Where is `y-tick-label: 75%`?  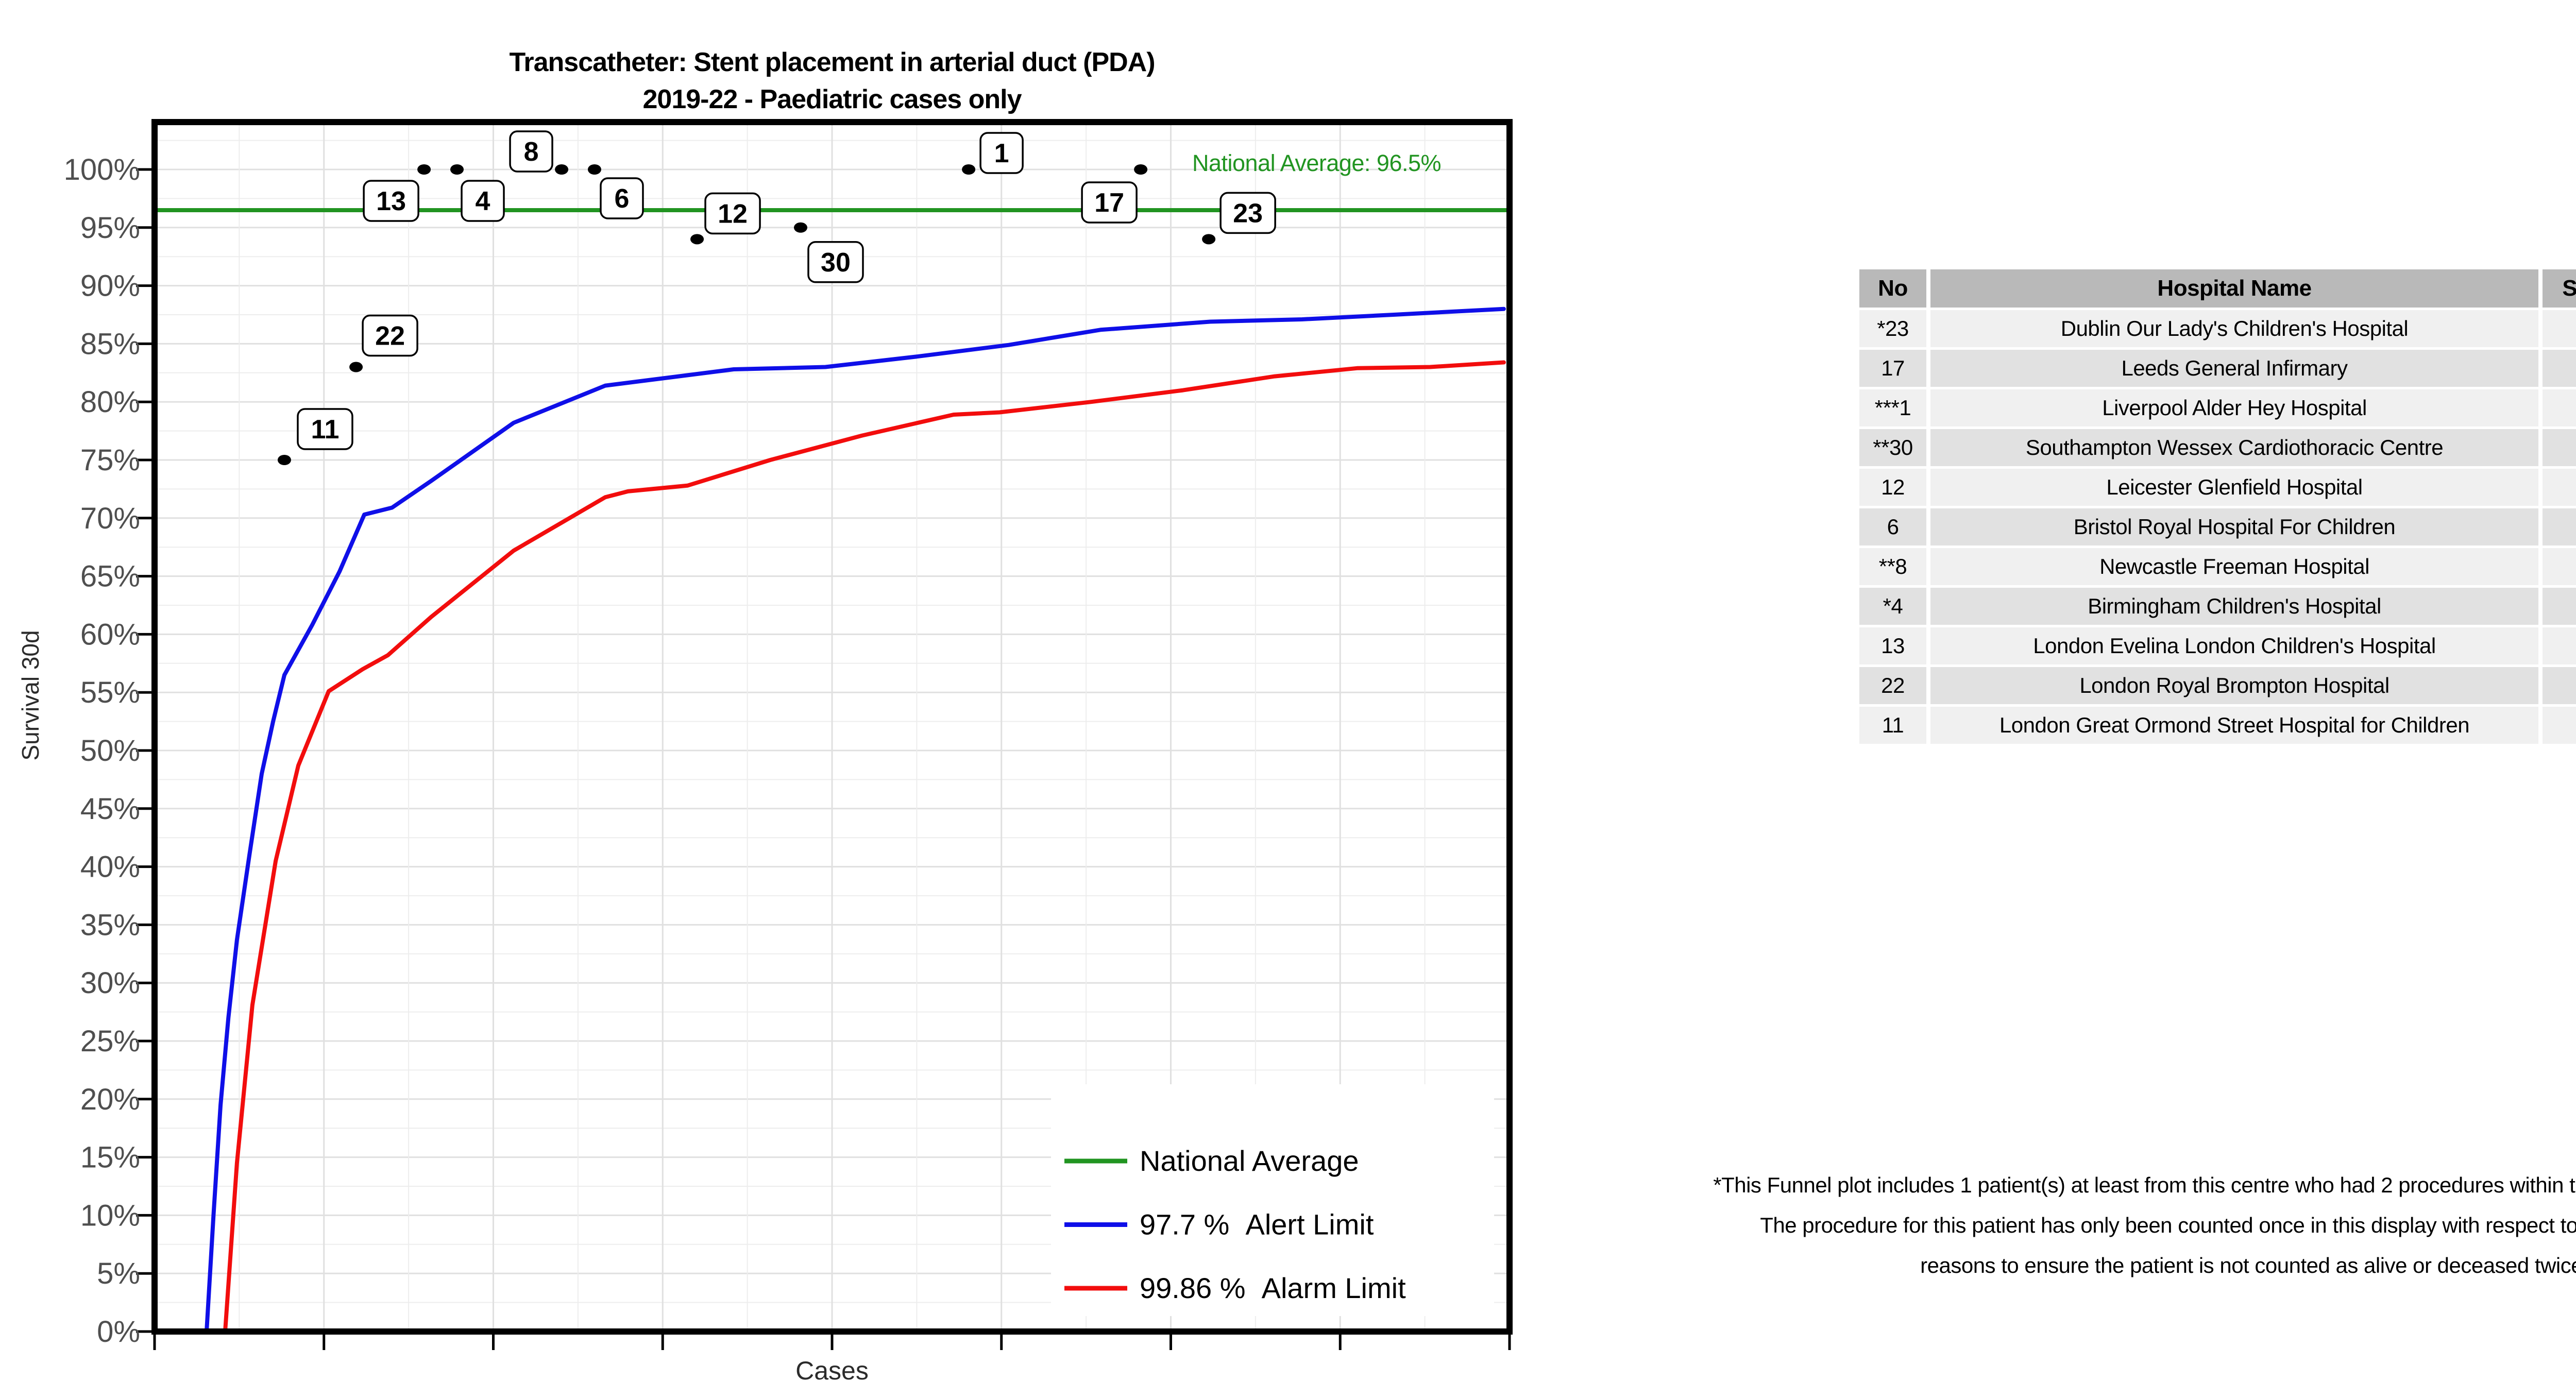
y-tick-label: 75% is located at coordinates (110, 460).